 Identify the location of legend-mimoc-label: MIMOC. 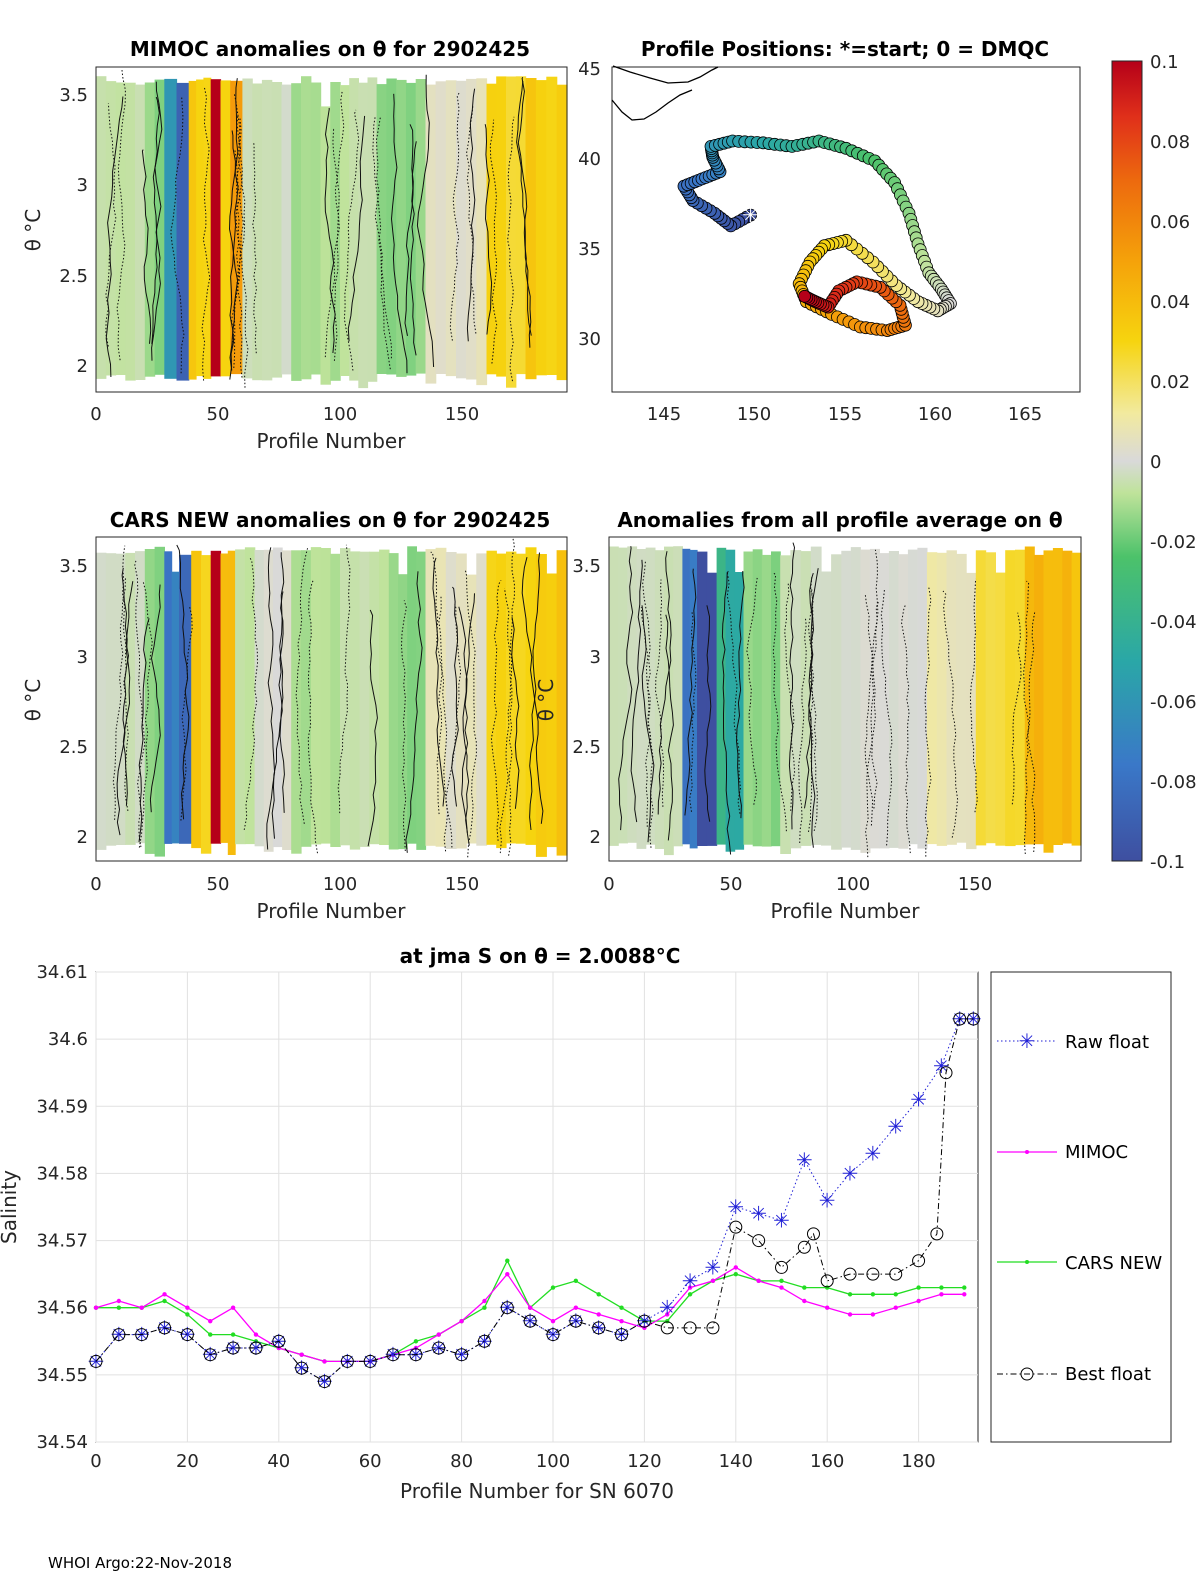
(1096, 1152).